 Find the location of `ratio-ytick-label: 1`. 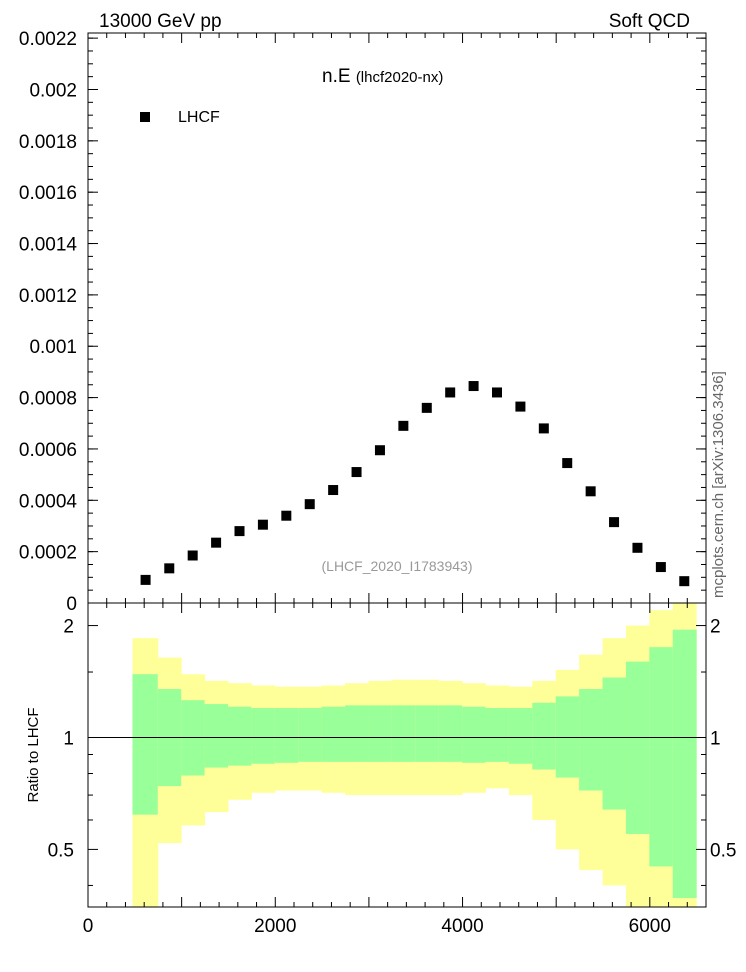

ratio-ytick-label: 1 is located at coordinates (68, 738).